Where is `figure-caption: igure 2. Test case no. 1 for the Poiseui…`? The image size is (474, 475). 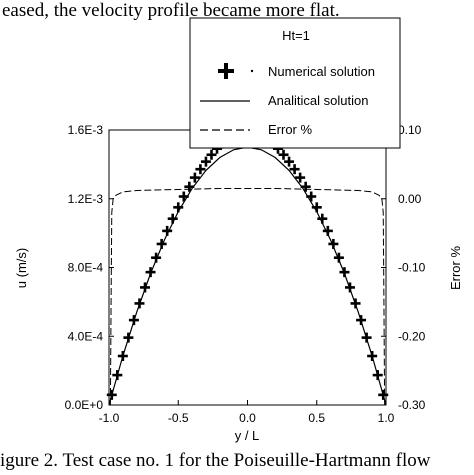
figure-caption: igure 2. Test case no. 1 for the Poiseui… is located at coordinates (215, 460).